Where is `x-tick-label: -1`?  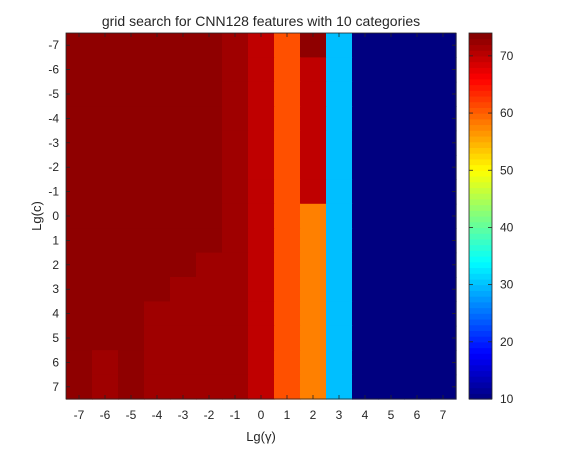
x-tick-label: -1 is located at coordinates (235, 415).